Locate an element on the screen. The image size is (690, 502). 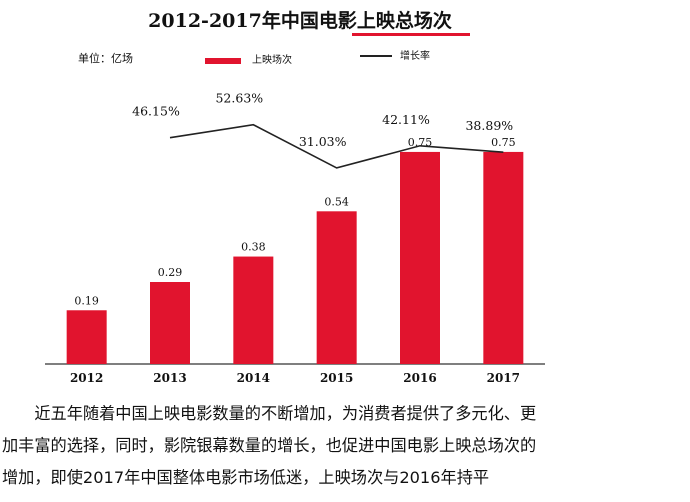
x-tick-2013: 2013 is located at coordinates (169, 378).